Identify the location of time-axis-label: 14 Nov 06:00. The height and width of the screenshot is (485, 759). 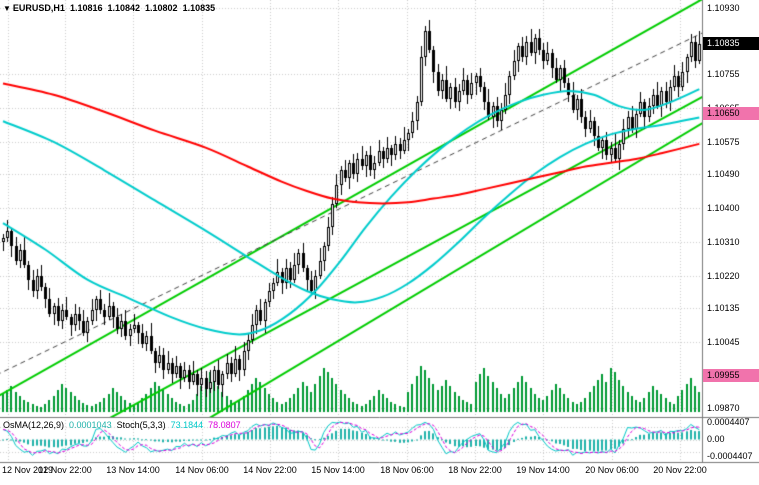
(202, 470).